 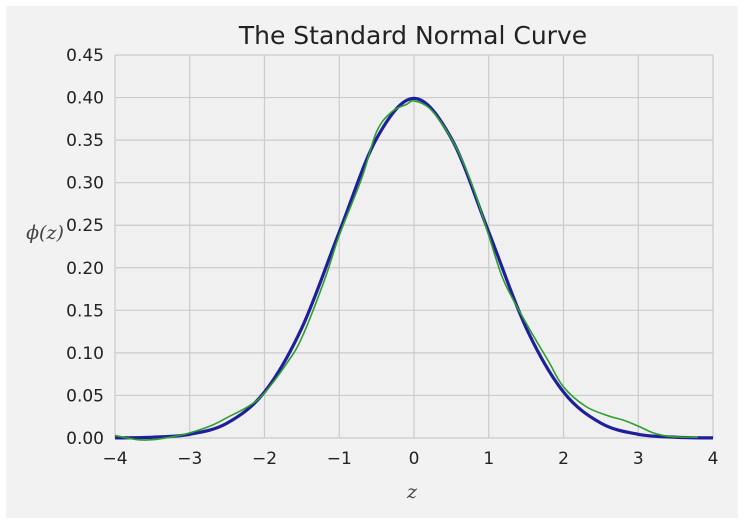 I want to click on y-tick-label: 0.15, so click(x=85, y=311).